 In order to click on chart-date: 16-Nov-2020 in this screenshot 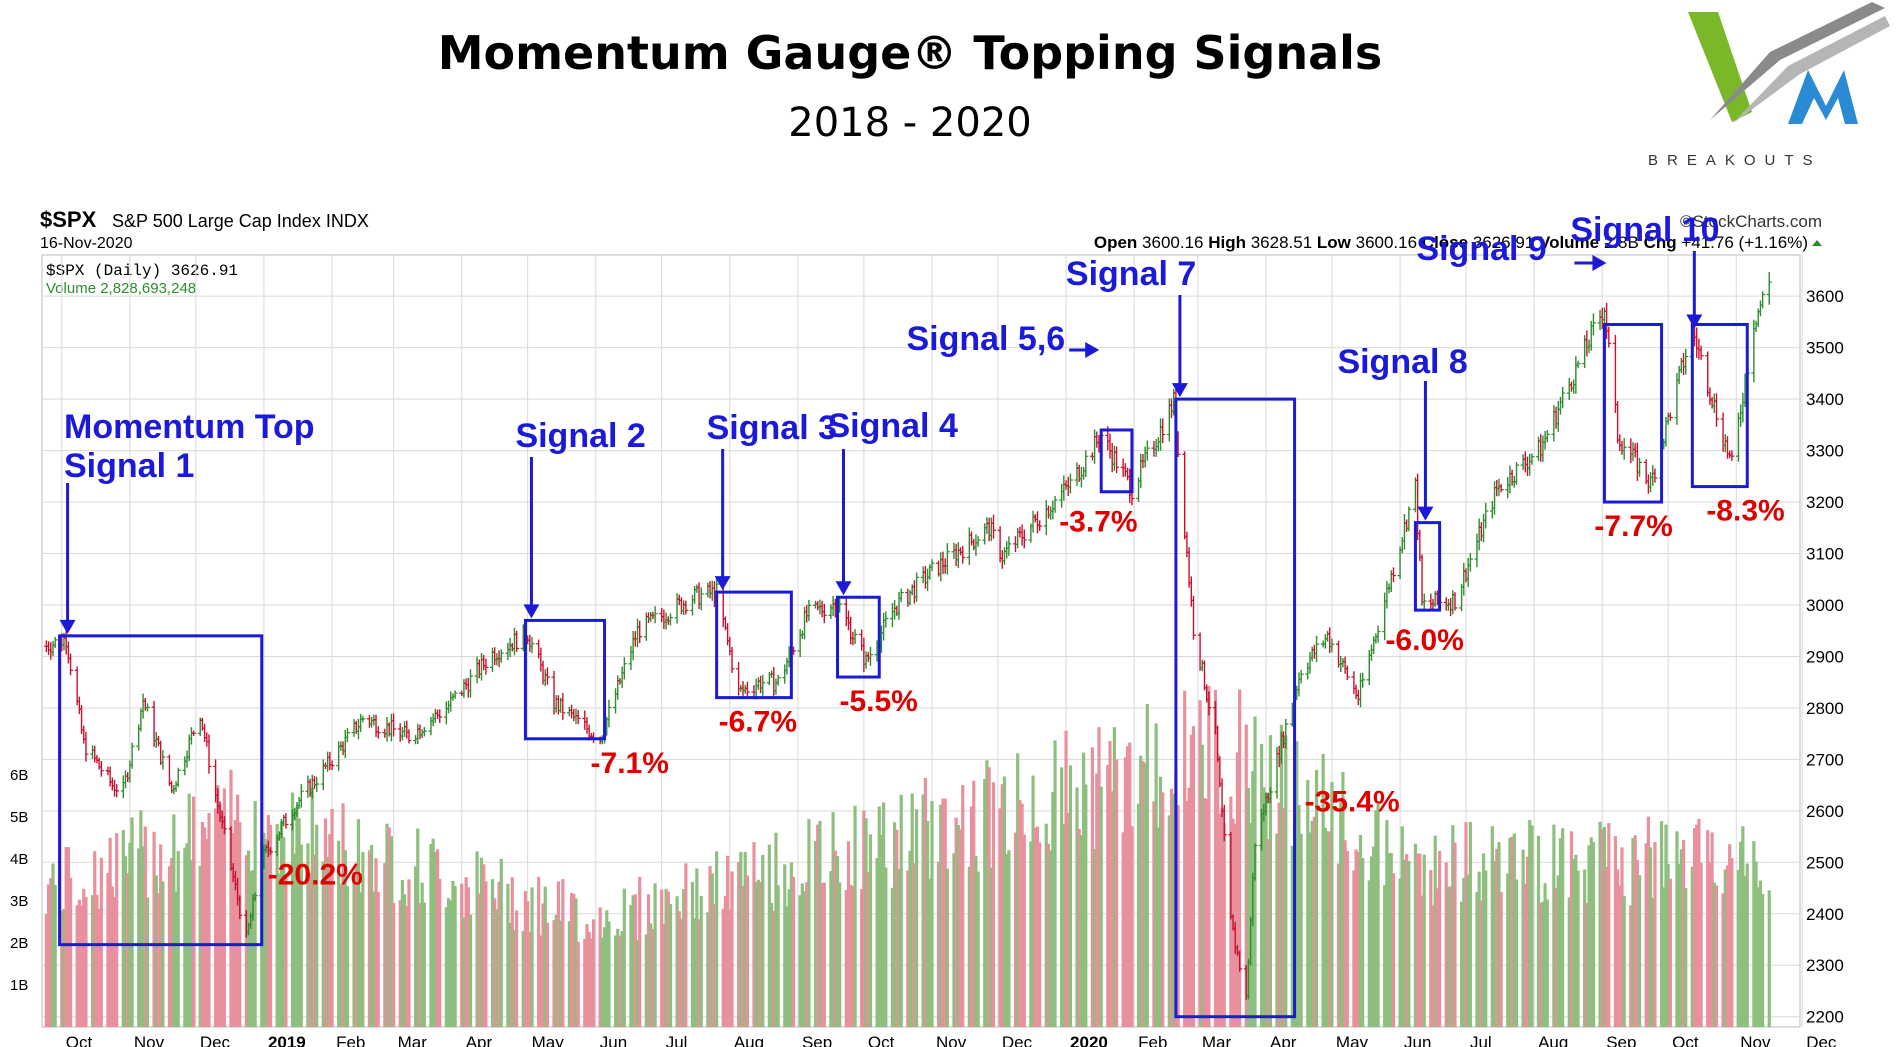, I will do `click(86, 243)`.